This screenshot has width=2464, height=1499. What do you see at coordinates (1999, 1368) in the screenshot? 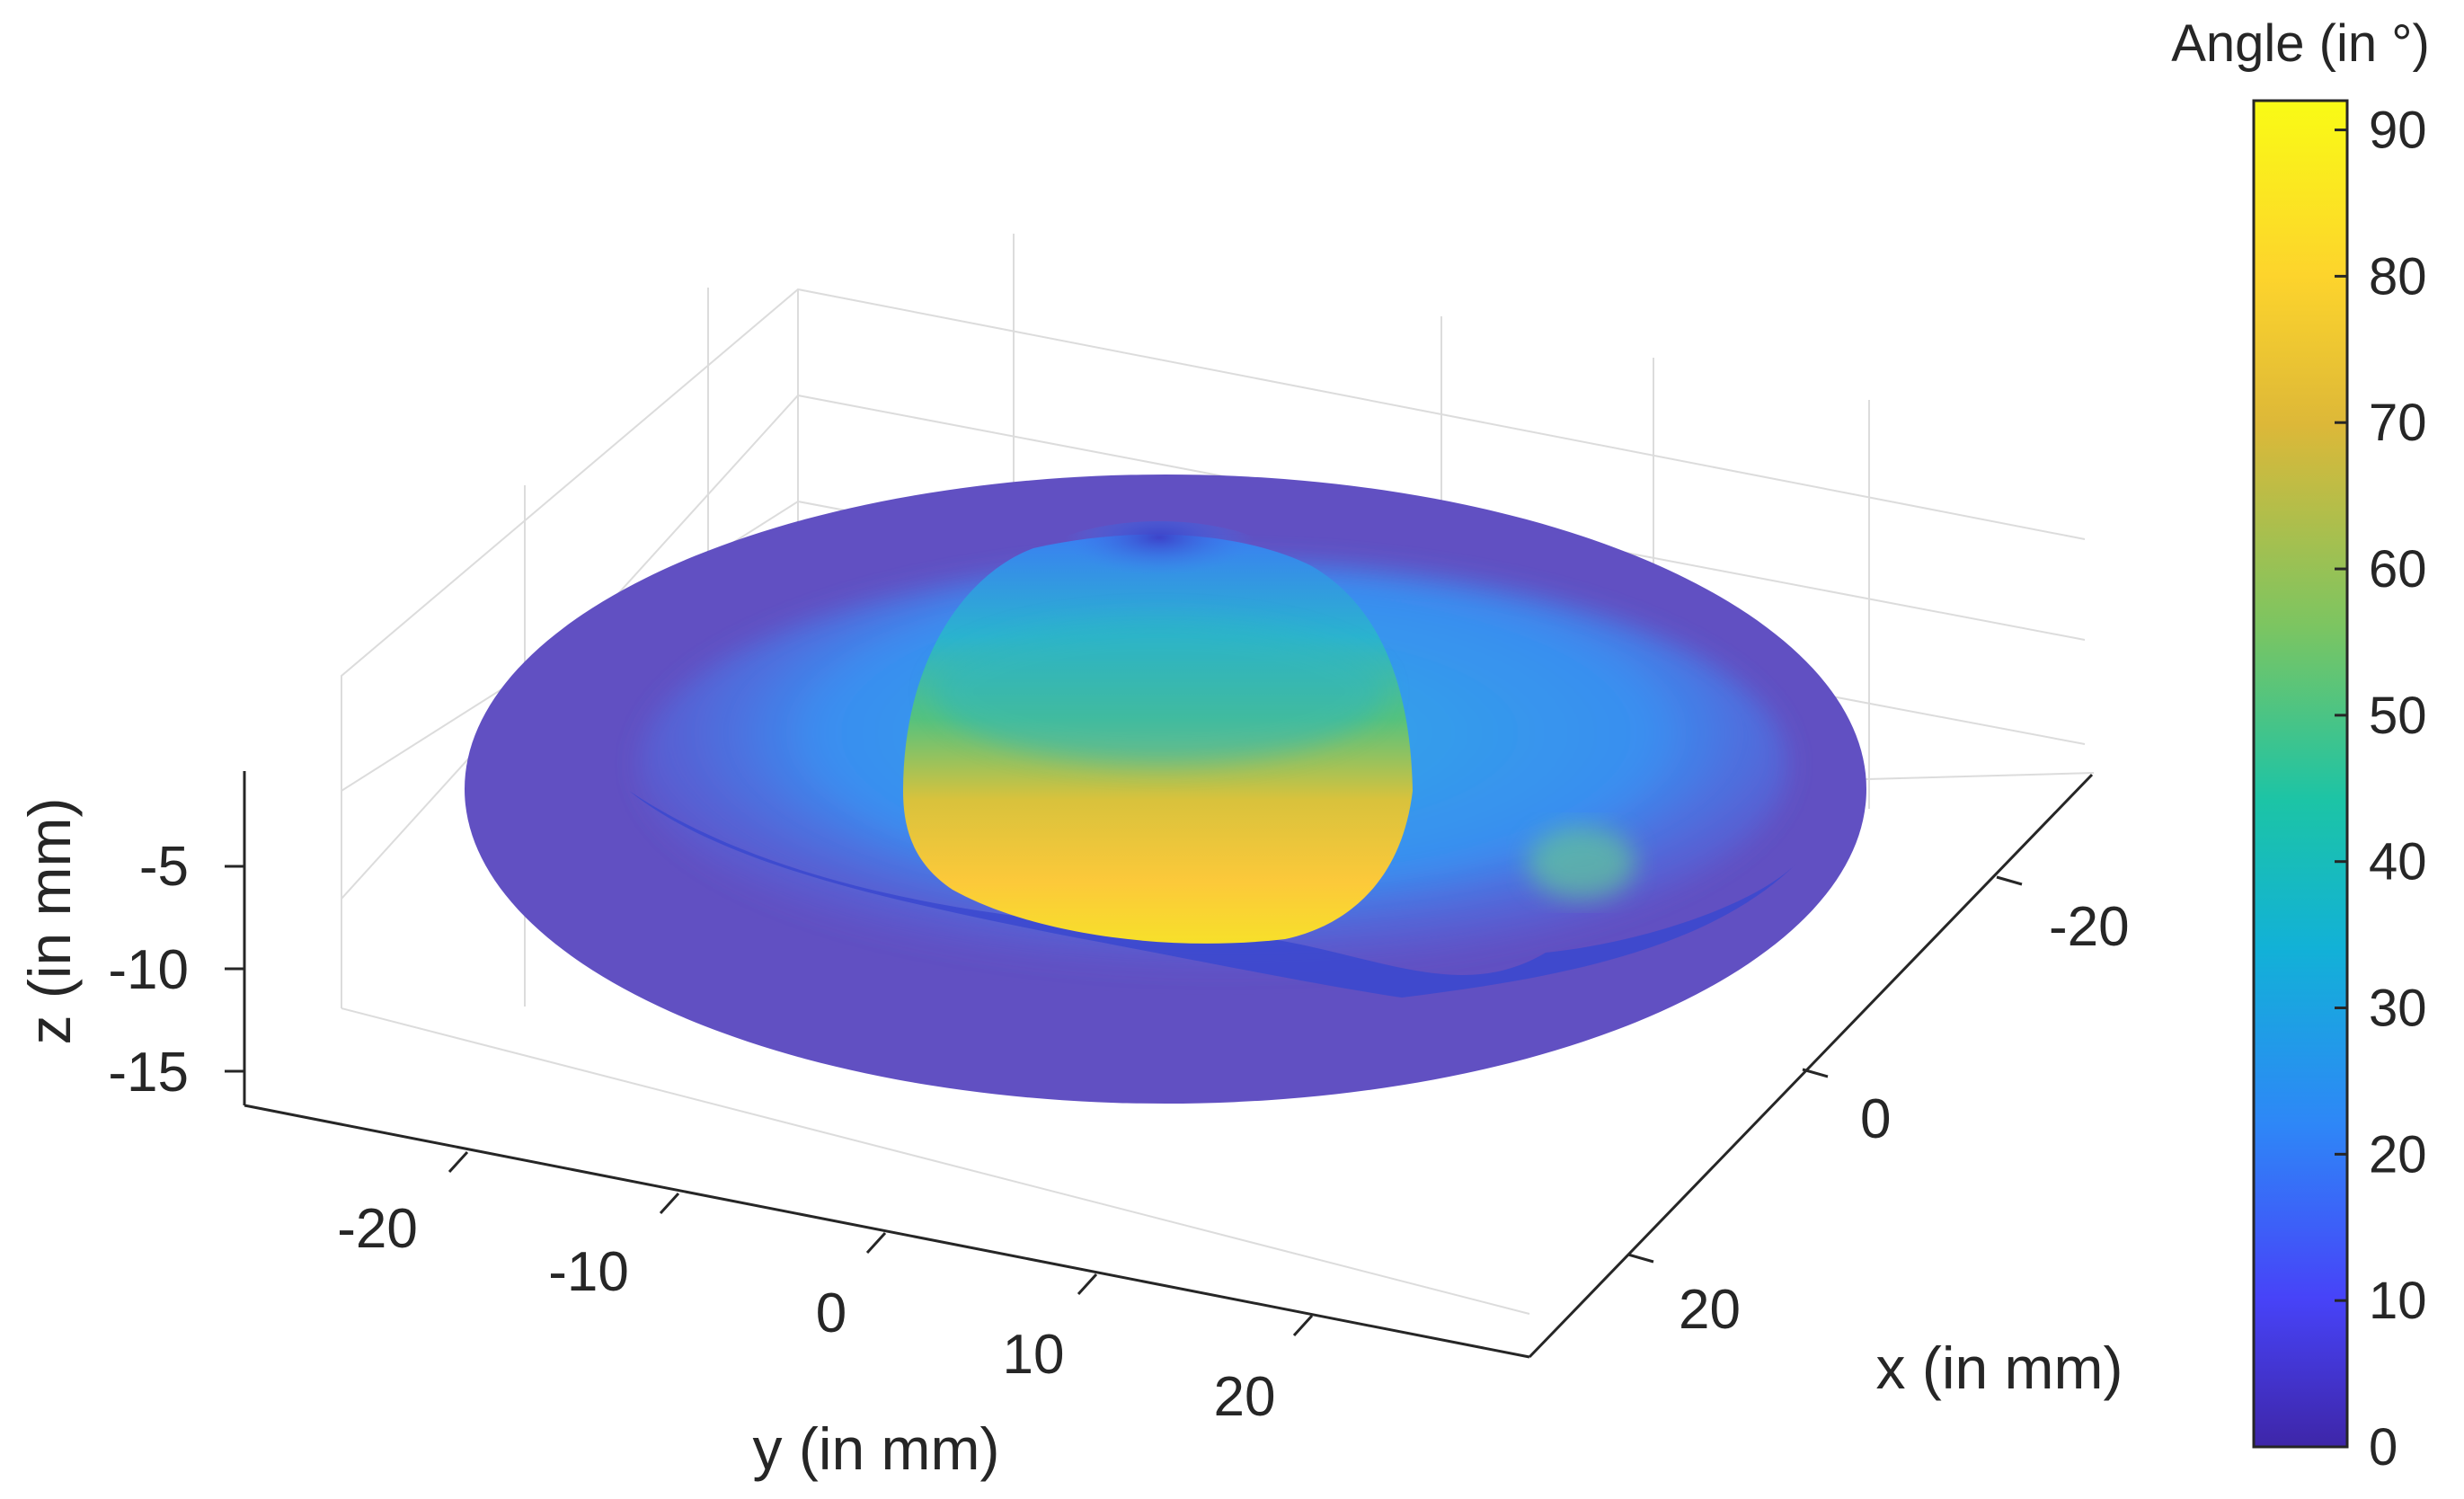
I see `x-axis-title: x (in mm)` at bounding box center [1999, 1368].